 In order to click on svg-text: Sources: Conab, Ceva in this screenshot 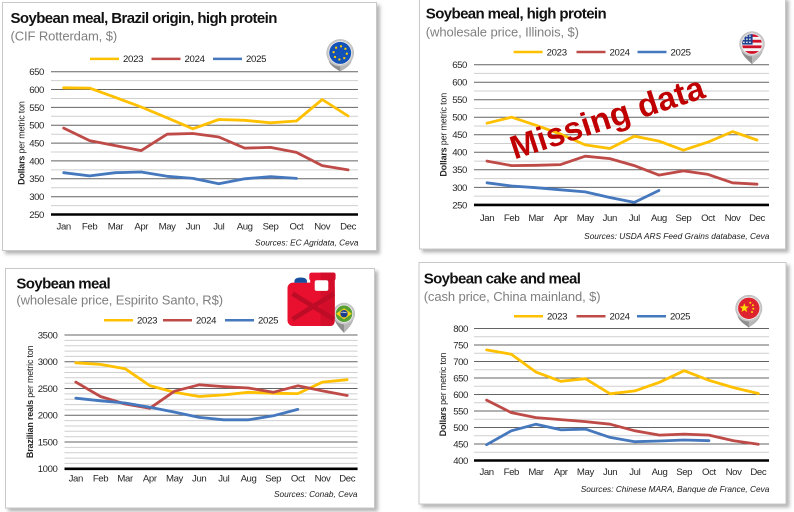, I will do `click(316, 494)`.